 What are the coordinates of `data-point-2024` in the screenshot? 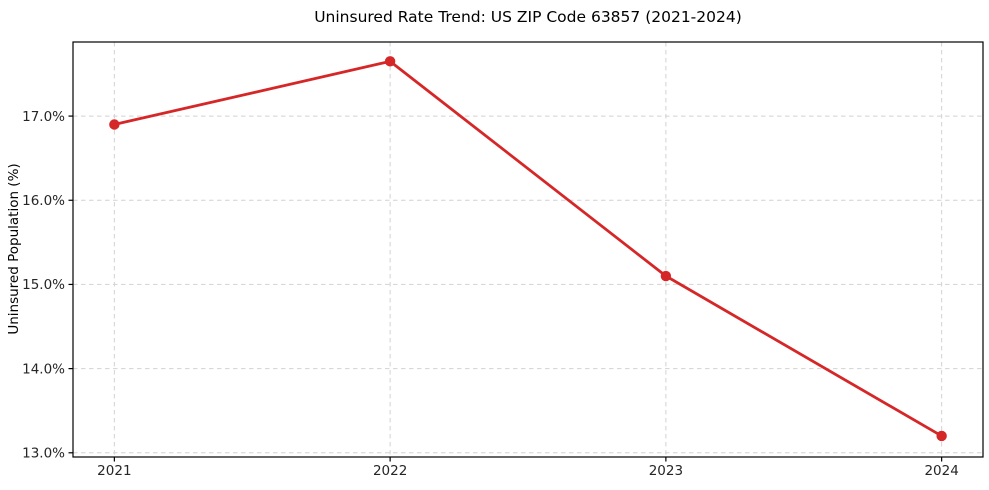 It's located at (941, 436).